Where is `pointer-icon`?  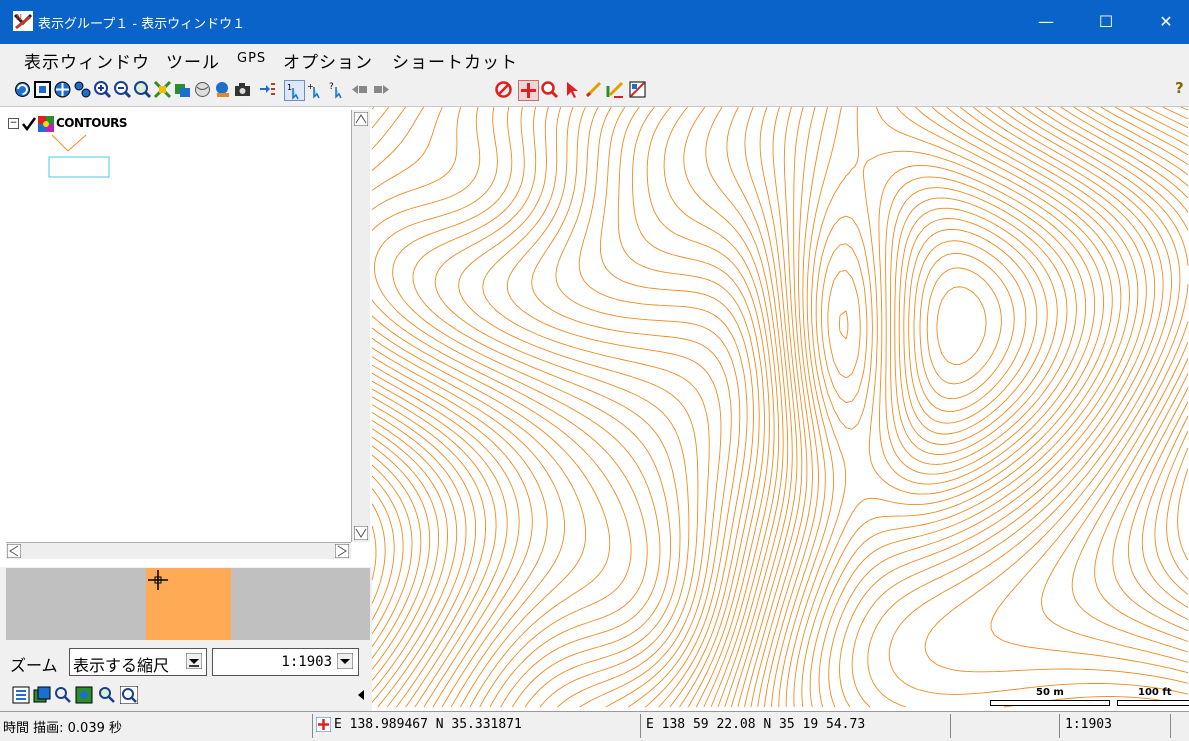
pointer-icon is located at coordinates (571, 89).